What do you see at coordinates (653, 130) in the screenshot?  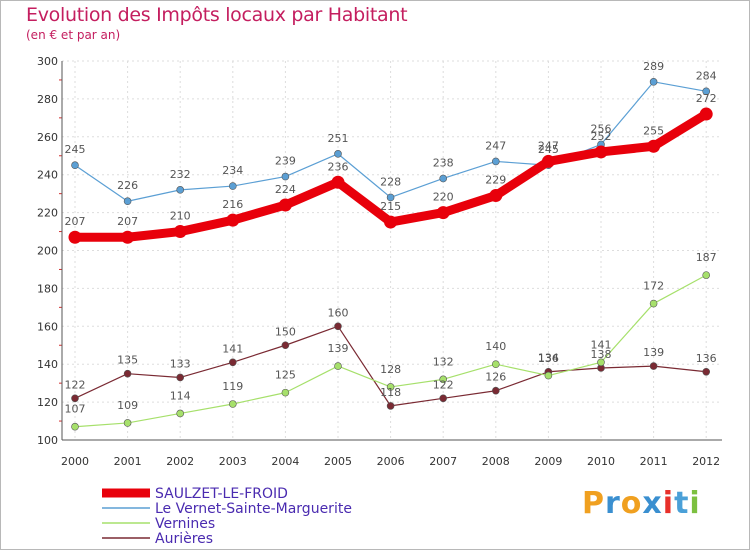 I see `data-label-0: 255` at bounding box center [653, 130].